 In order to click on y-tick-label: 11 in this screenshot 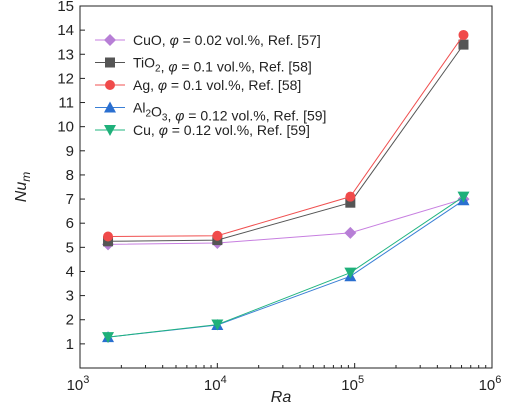, I will do `click(66, 103)`.